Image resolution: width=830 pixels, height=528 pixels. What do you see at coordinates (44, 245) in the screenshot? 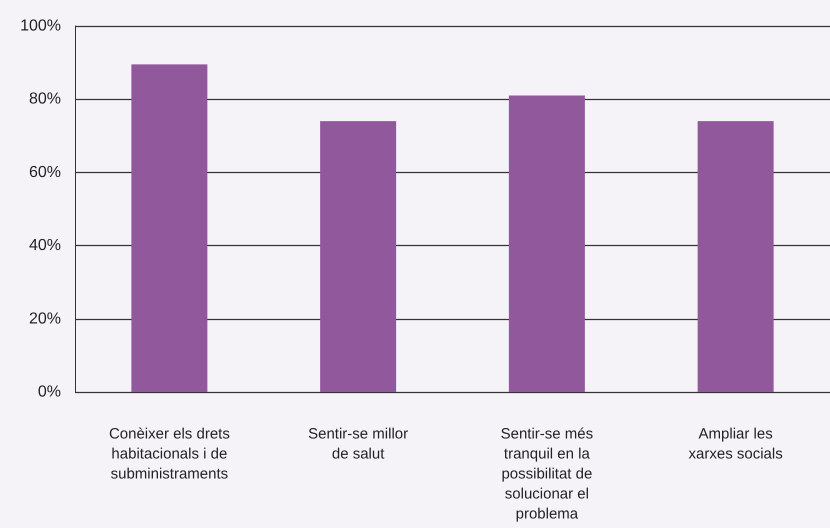
I see `y-tick-label: 40%` at bounding box center [44, 245].